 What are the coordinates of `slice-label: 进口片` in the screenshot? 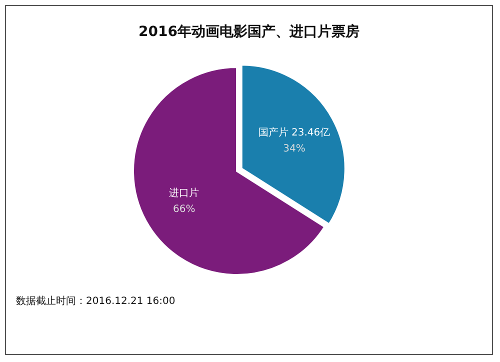 It's located at (184, 193).